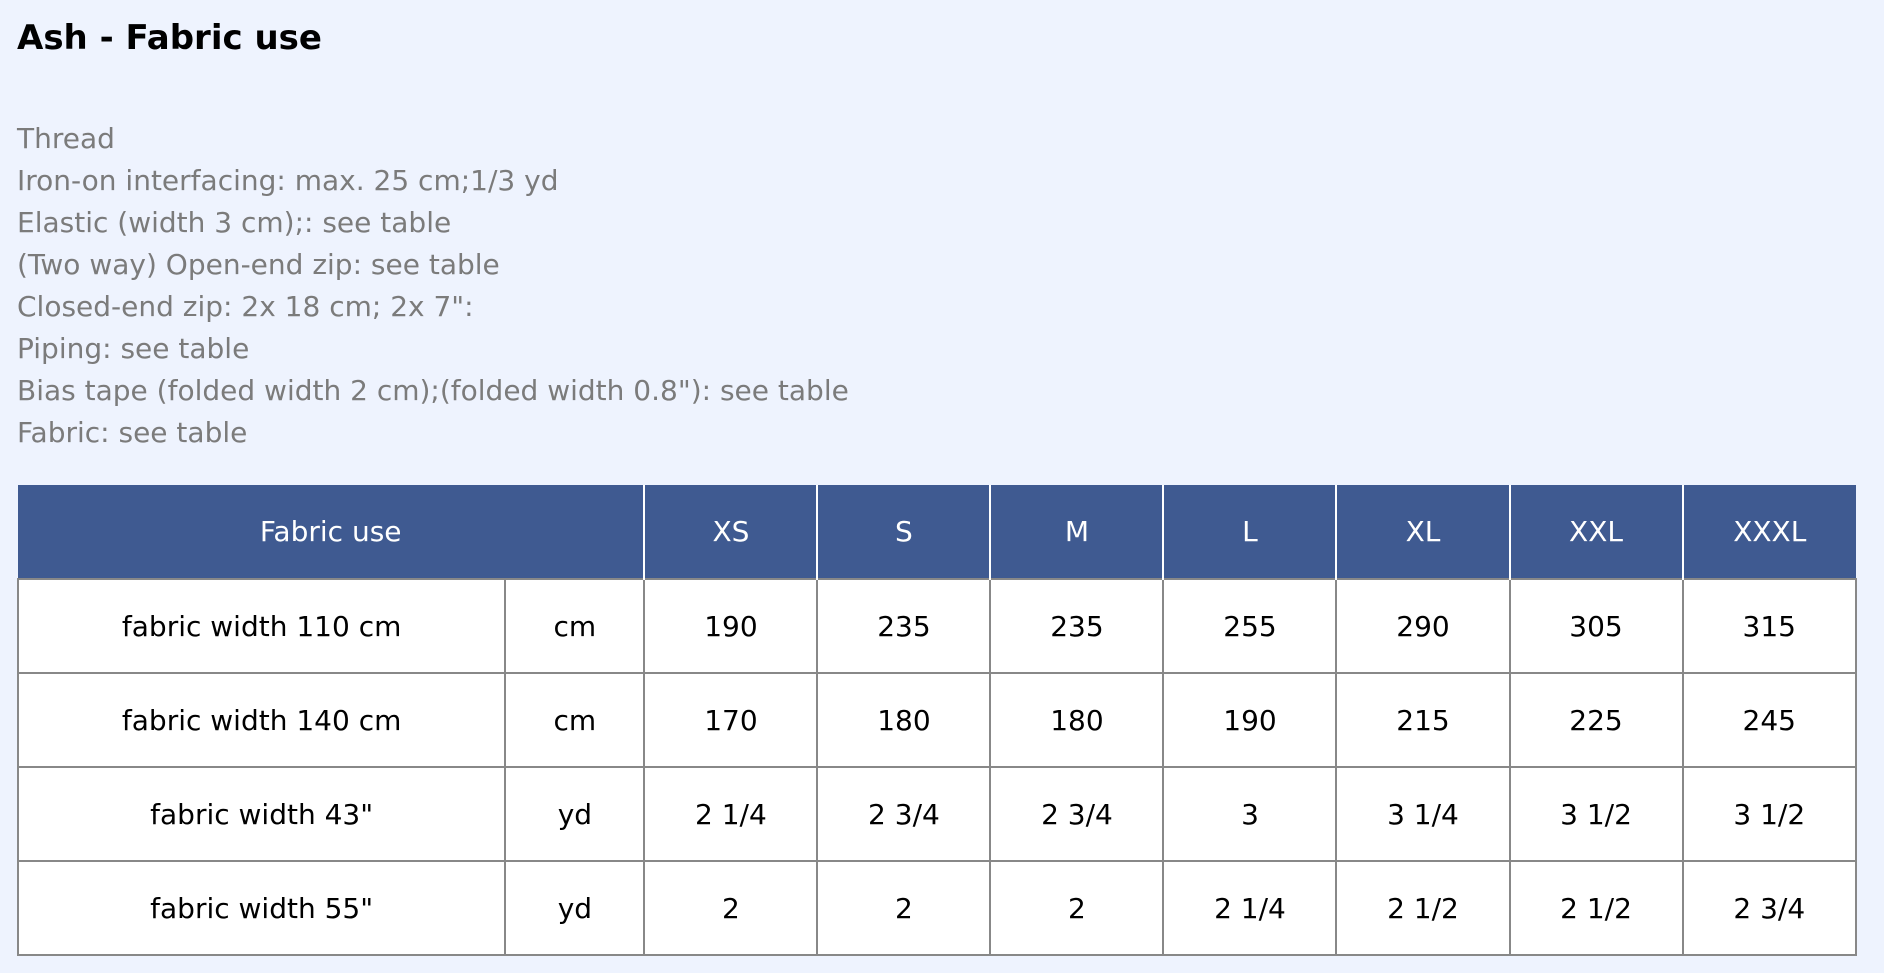 Image resolution: width=1884 pixels, height=973 pixels. Describe the element at coordinates (1423, 720) in the screenshot. I see `value-cell: 215` at that location.